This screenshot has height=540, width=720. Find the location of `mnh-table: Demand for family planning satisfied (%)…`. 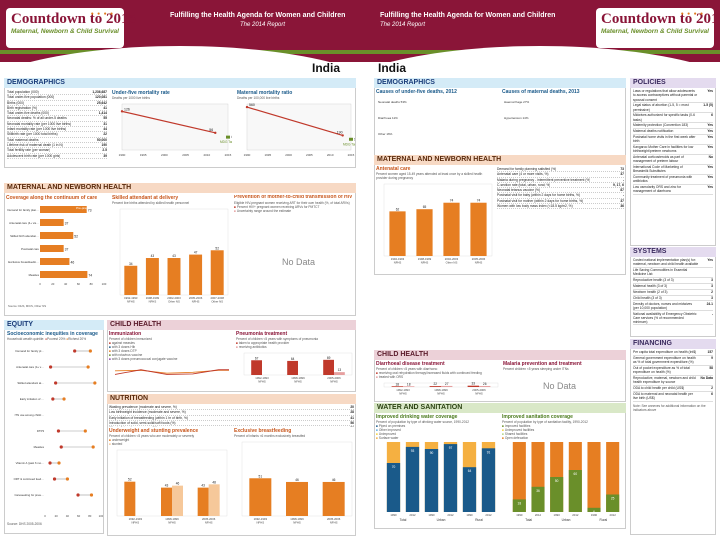

mnh-table: Demand for family planning satisfied (%)… is located at coordinates (560, 220).